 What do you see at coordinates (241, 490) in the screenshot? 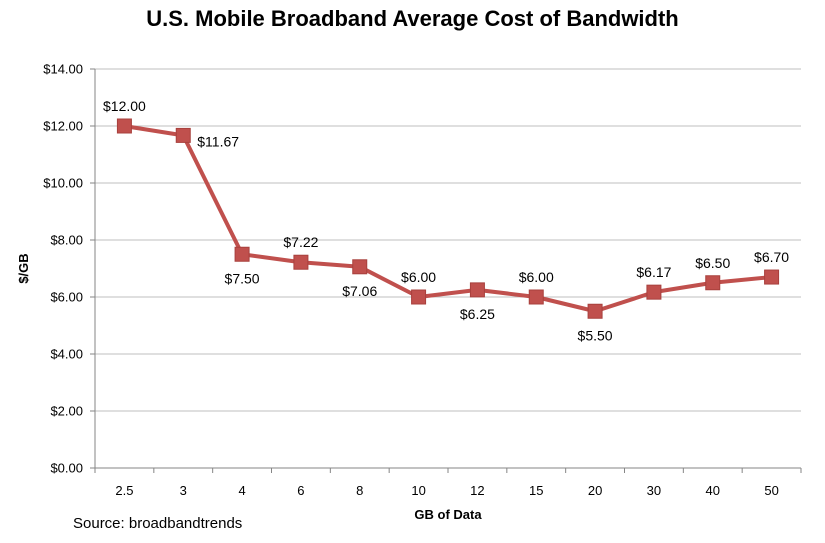
I see `x-tick-label: 4` at bounding box center [241, 490].